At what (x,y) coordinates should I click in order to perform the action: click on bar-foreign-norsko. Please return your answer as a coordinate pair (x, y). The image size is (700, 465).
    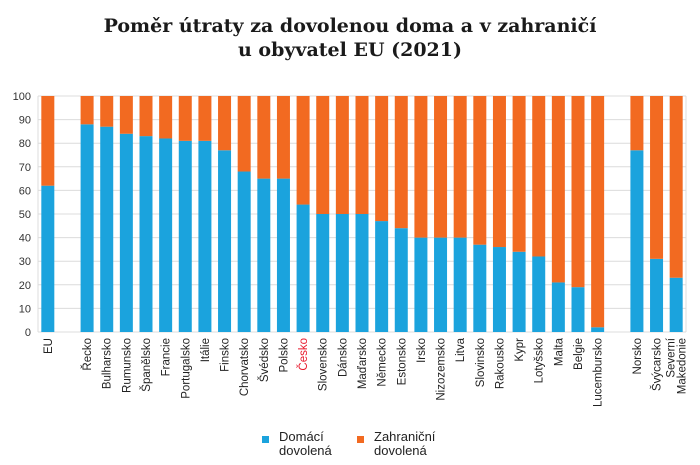
    Looking at the image, I should click on (637, 123).